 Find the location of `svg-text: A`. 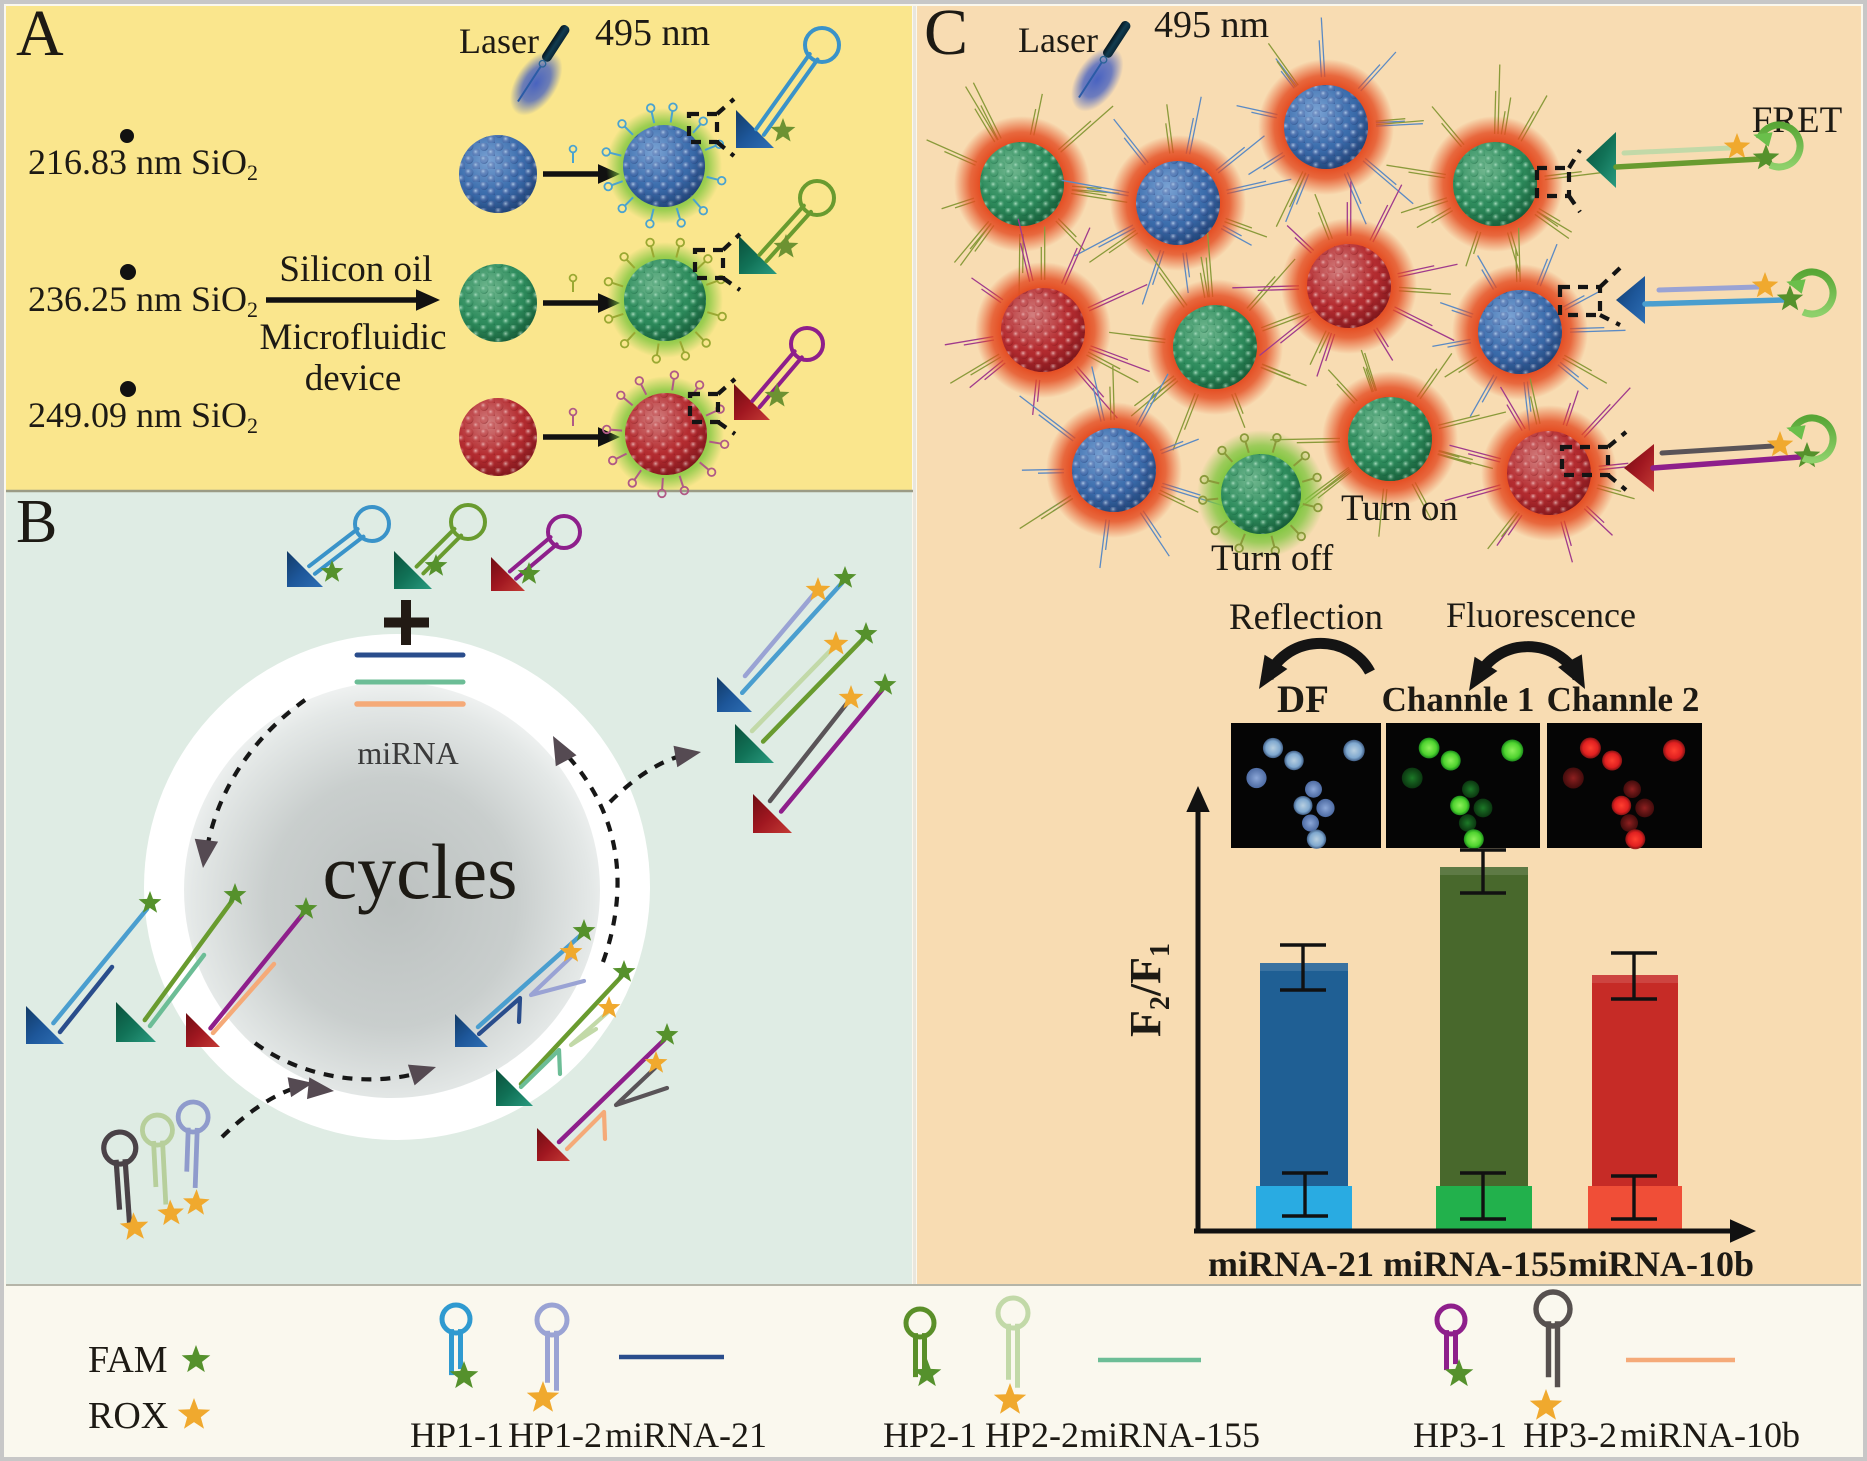

svg-text: A is located at coordinates (40, 35).